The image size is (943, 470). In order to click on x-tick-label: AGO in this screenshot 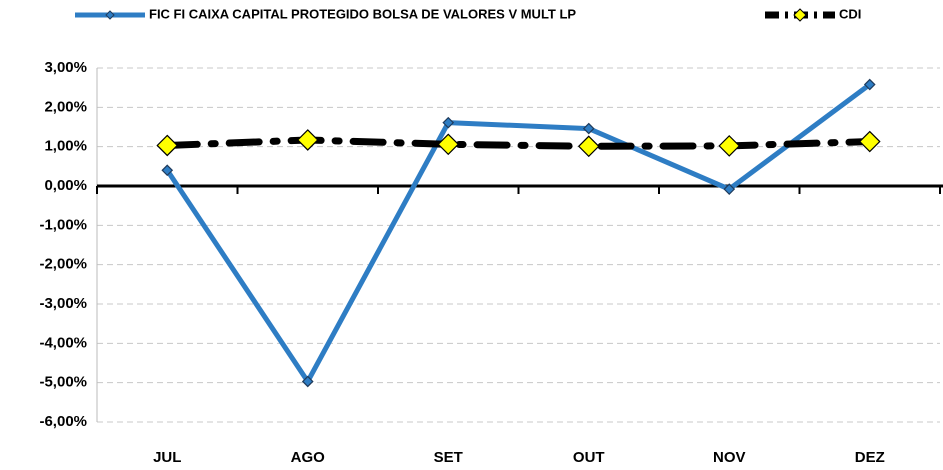, I will do `click(308, 457)`.